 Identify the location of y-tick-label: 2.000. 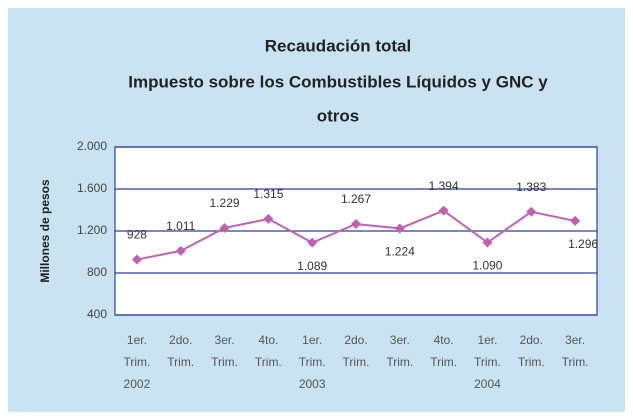
(92, 146).